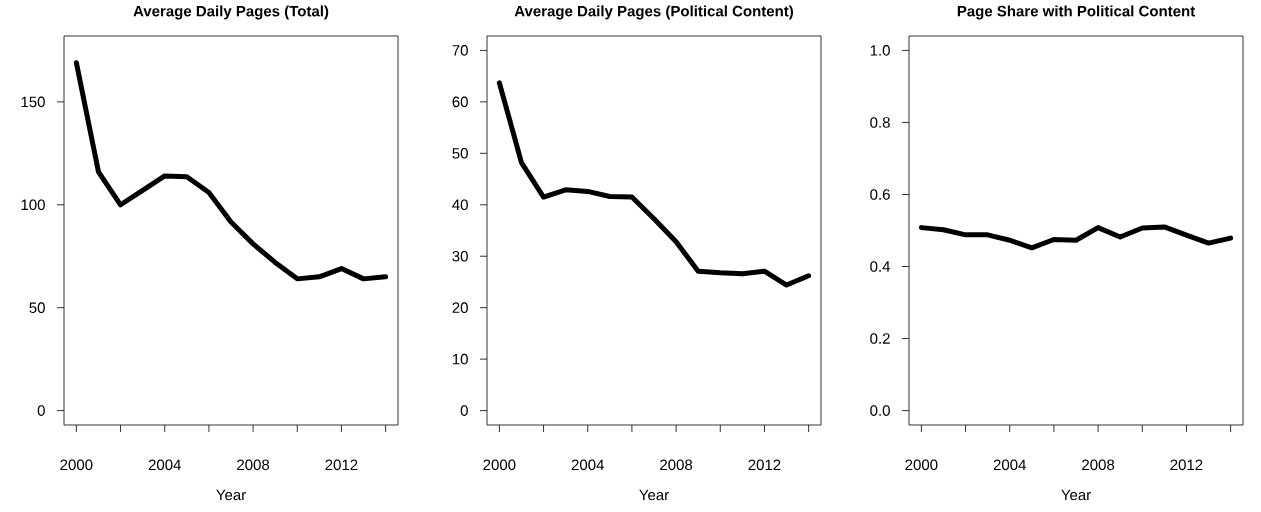 This screenshot has width=1261, height=512. I want to click on y-tick-label: 30, so click(460, 256).